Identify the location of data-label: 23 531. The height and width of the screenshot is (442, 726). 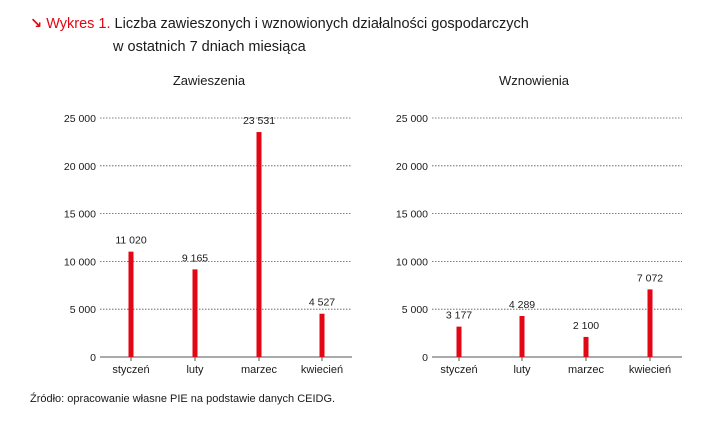
(259, 121).